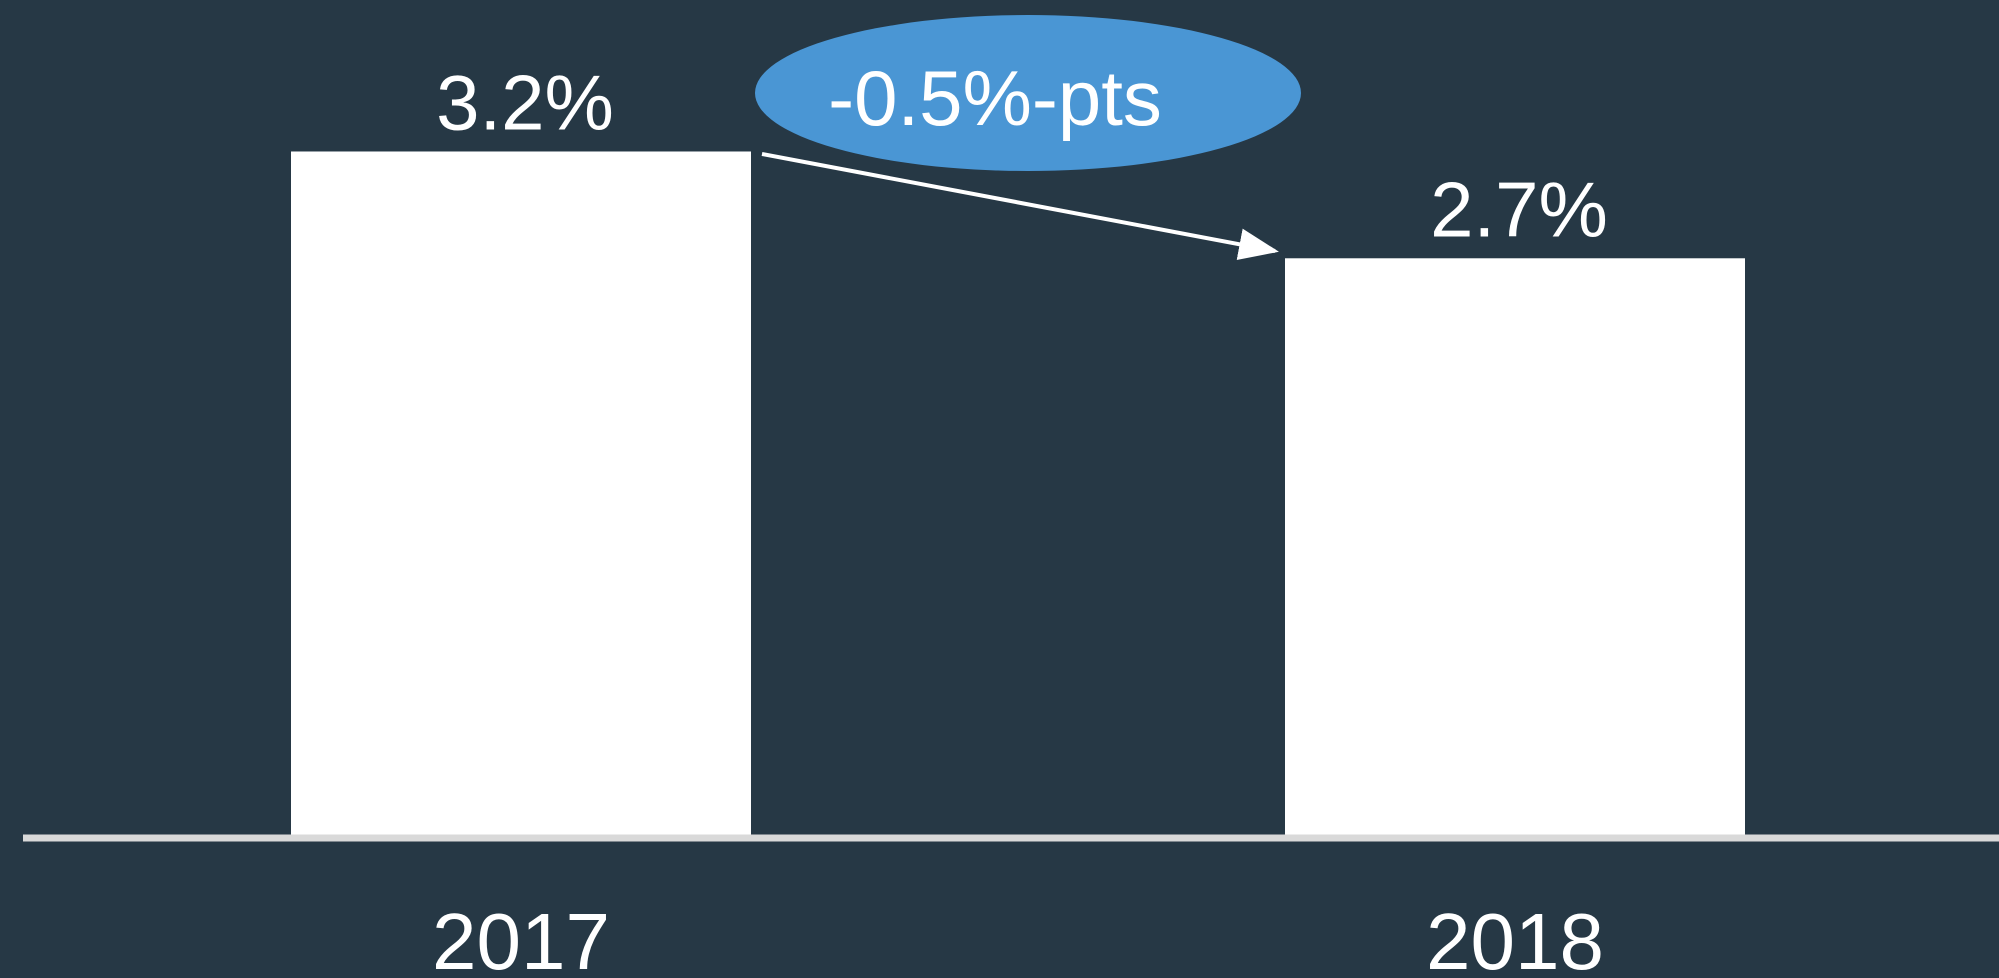 This screenshot has width=1999, height=978. I want to click on value-label: 3.2%, so click(525, 102).